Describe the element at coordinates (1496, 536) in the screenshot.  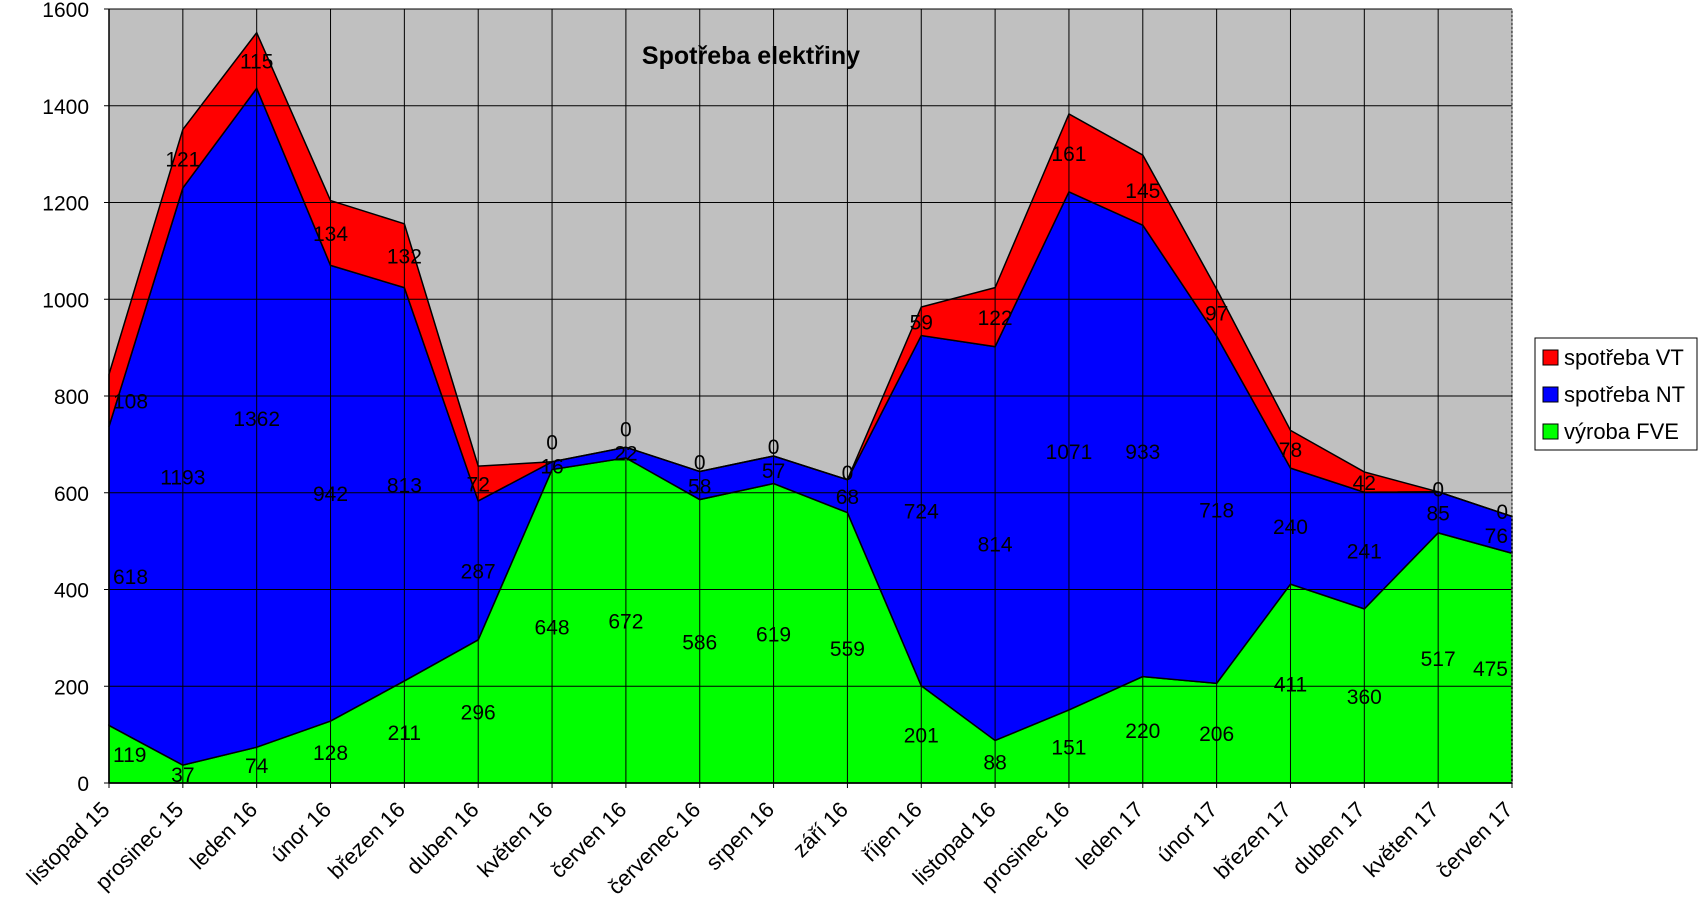
I see `data-label: 76` at that location.